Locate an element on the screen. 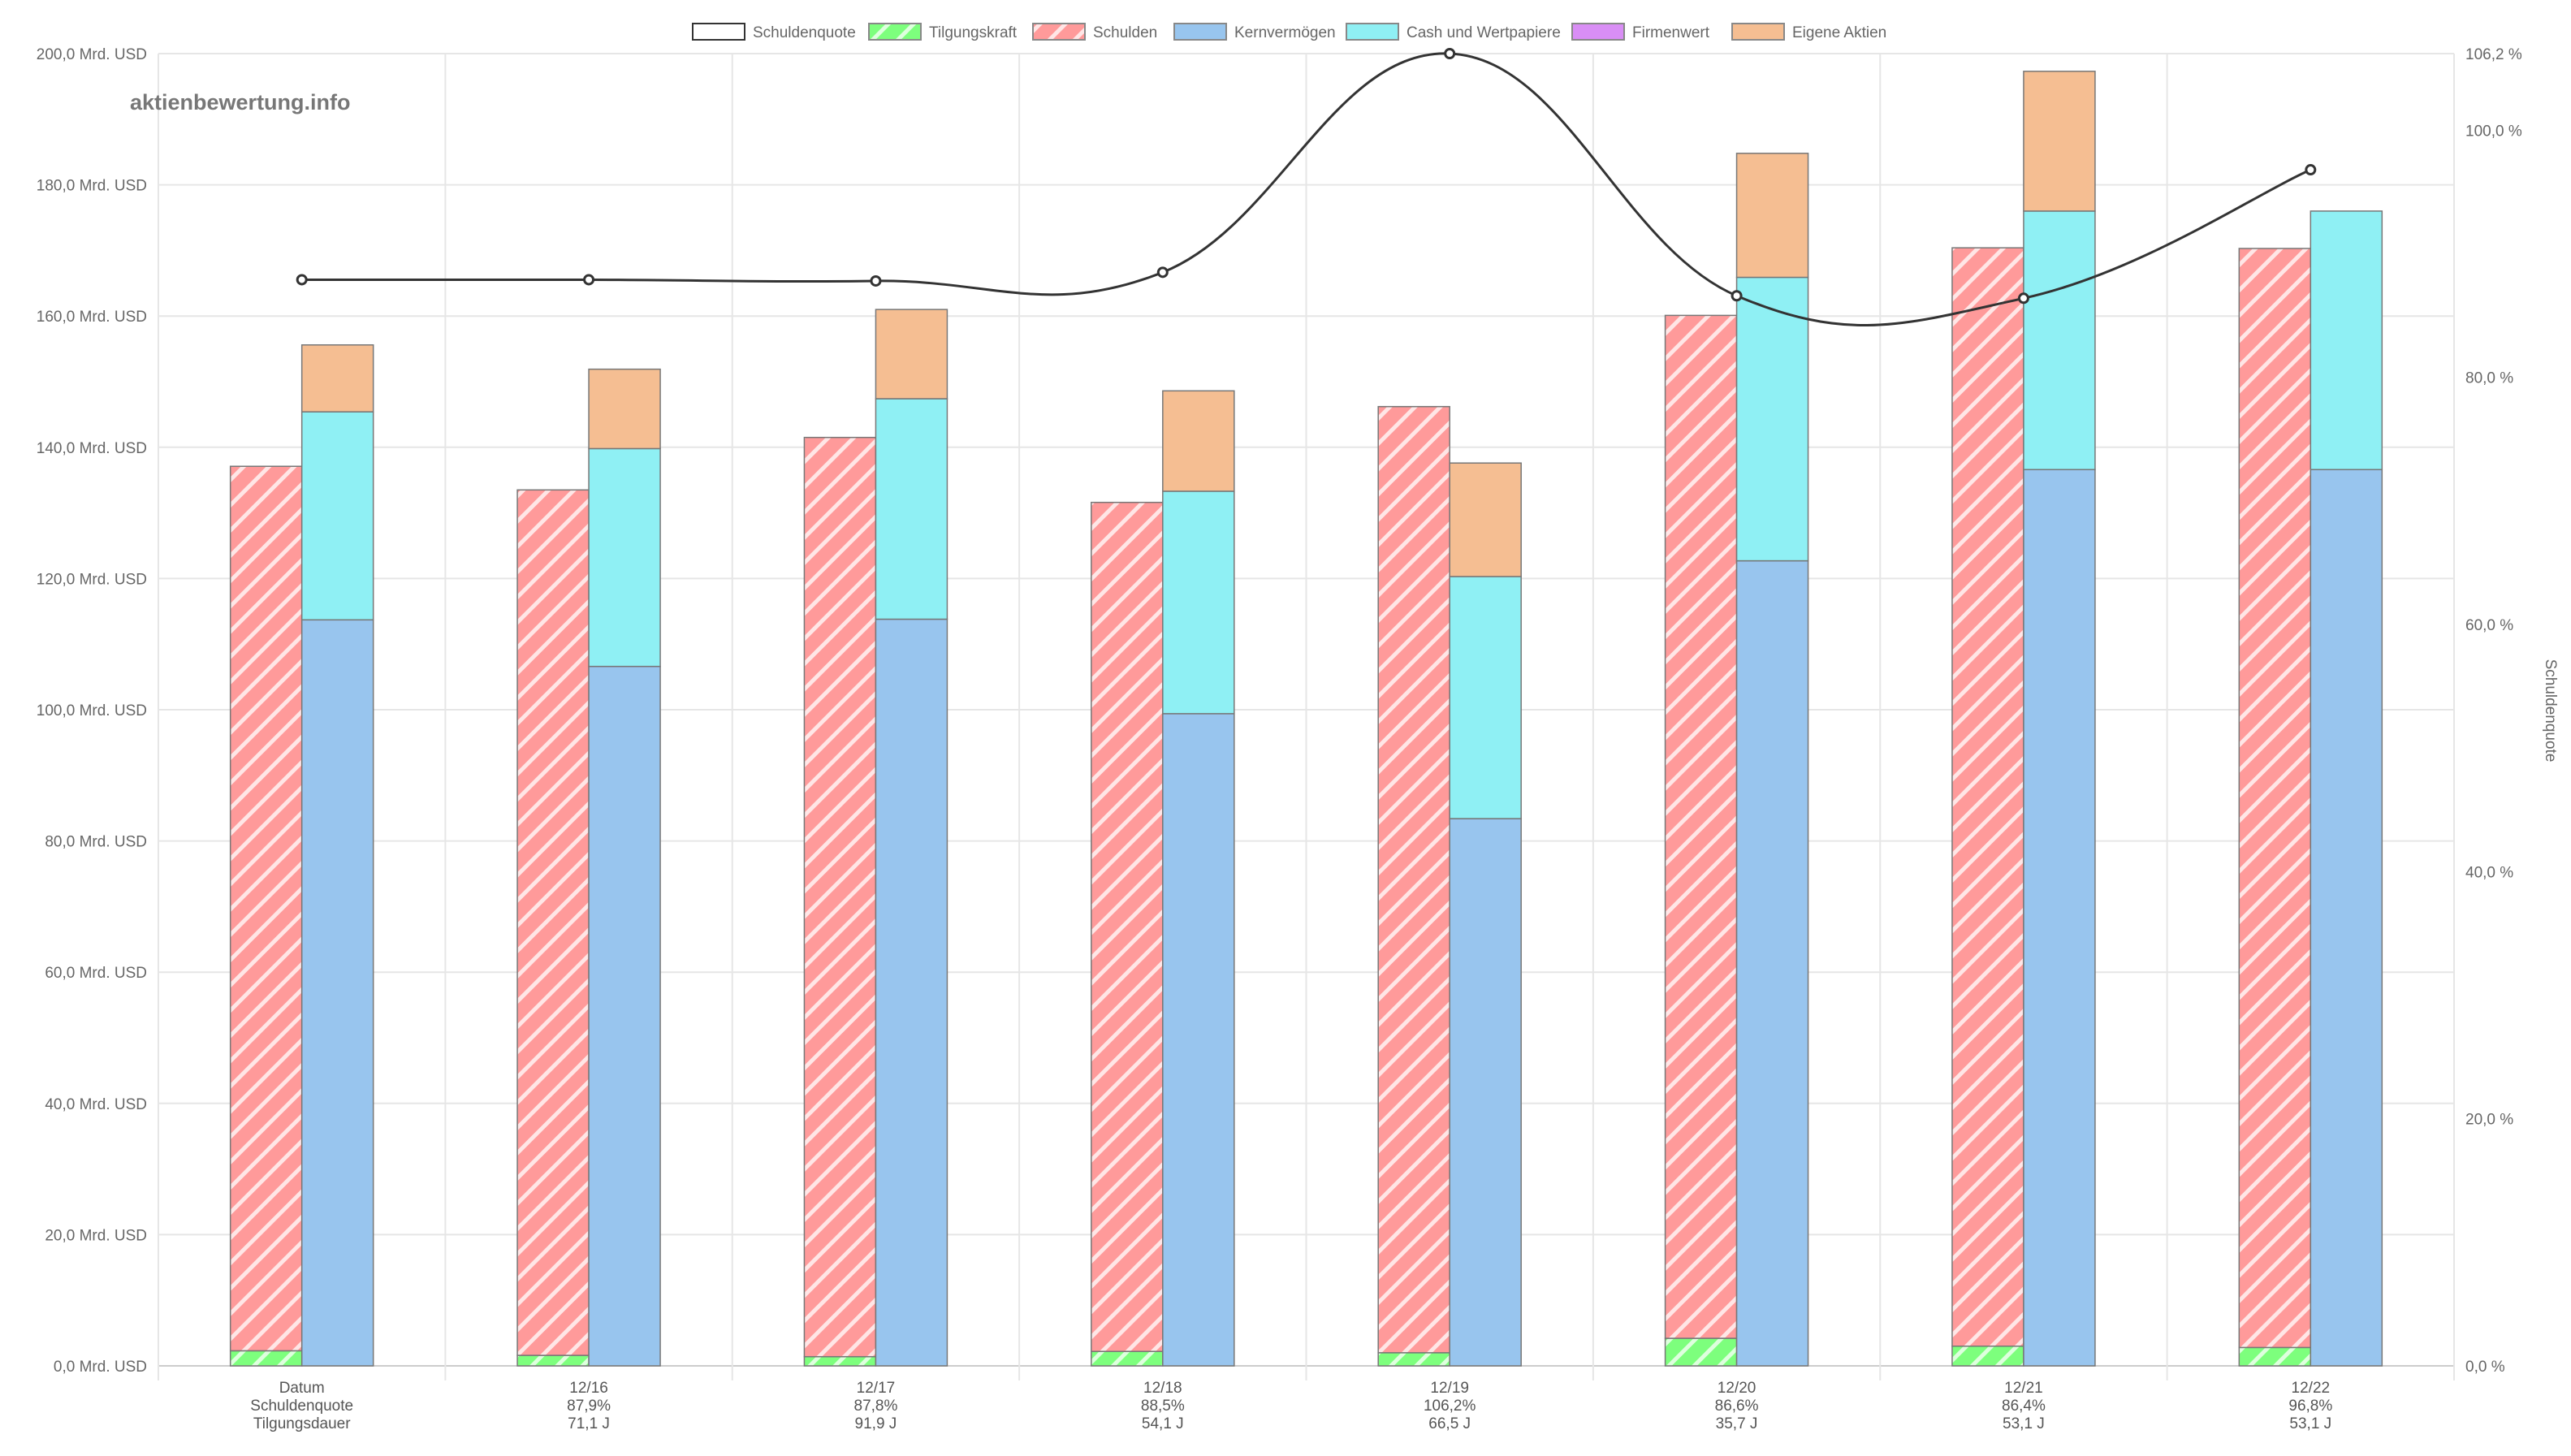  x-label-date: 12/22 is located at coordinates (2312, 1389).